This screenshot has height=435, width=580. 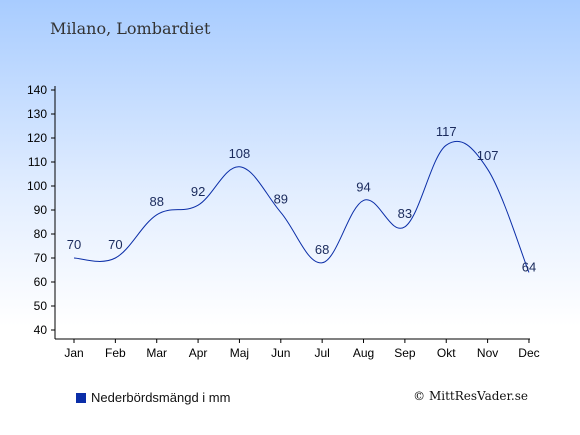 What do you see at coordinates (130, 28) in the screenshot?
I see `chart-title: Milano, Lombardiet` at bounding box center [130, 28].